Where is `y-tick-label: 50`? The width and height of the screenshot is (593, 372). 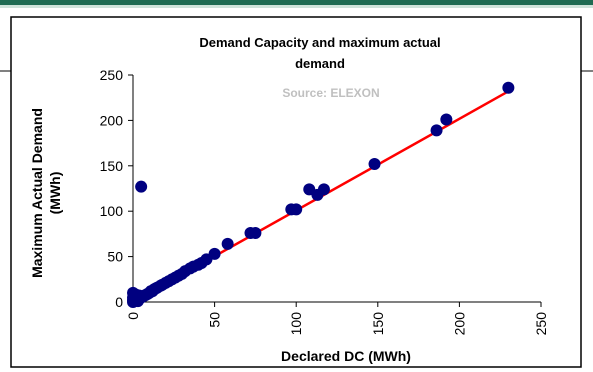 y-tick-label: 50 is located at coordinates (115, 257).